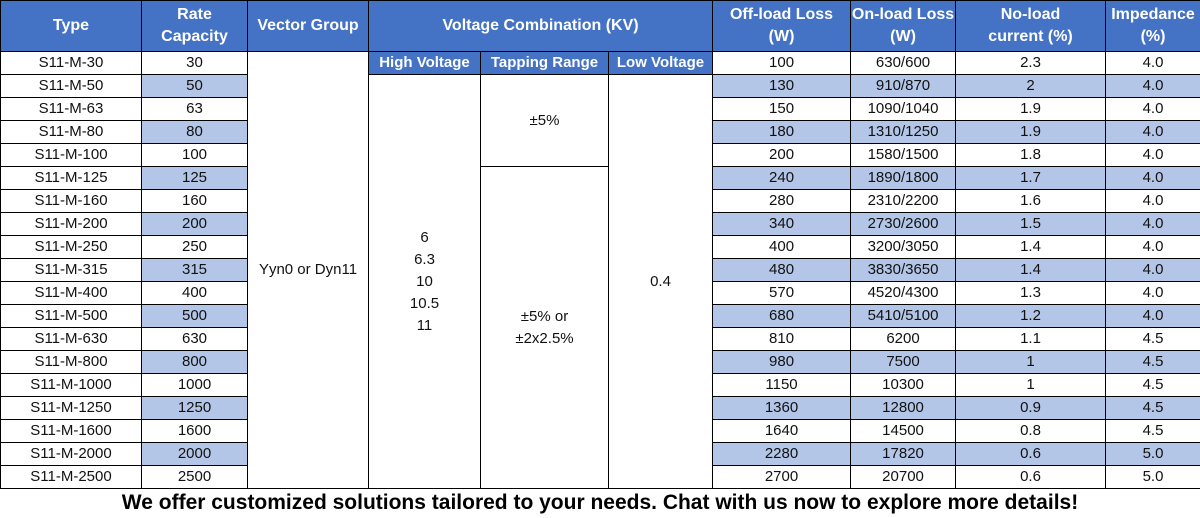  What do you see at coordinates (544, 316) in the screenshot?
I see `tapping-range-value: ±5% or` at bounding box center [544, 316].